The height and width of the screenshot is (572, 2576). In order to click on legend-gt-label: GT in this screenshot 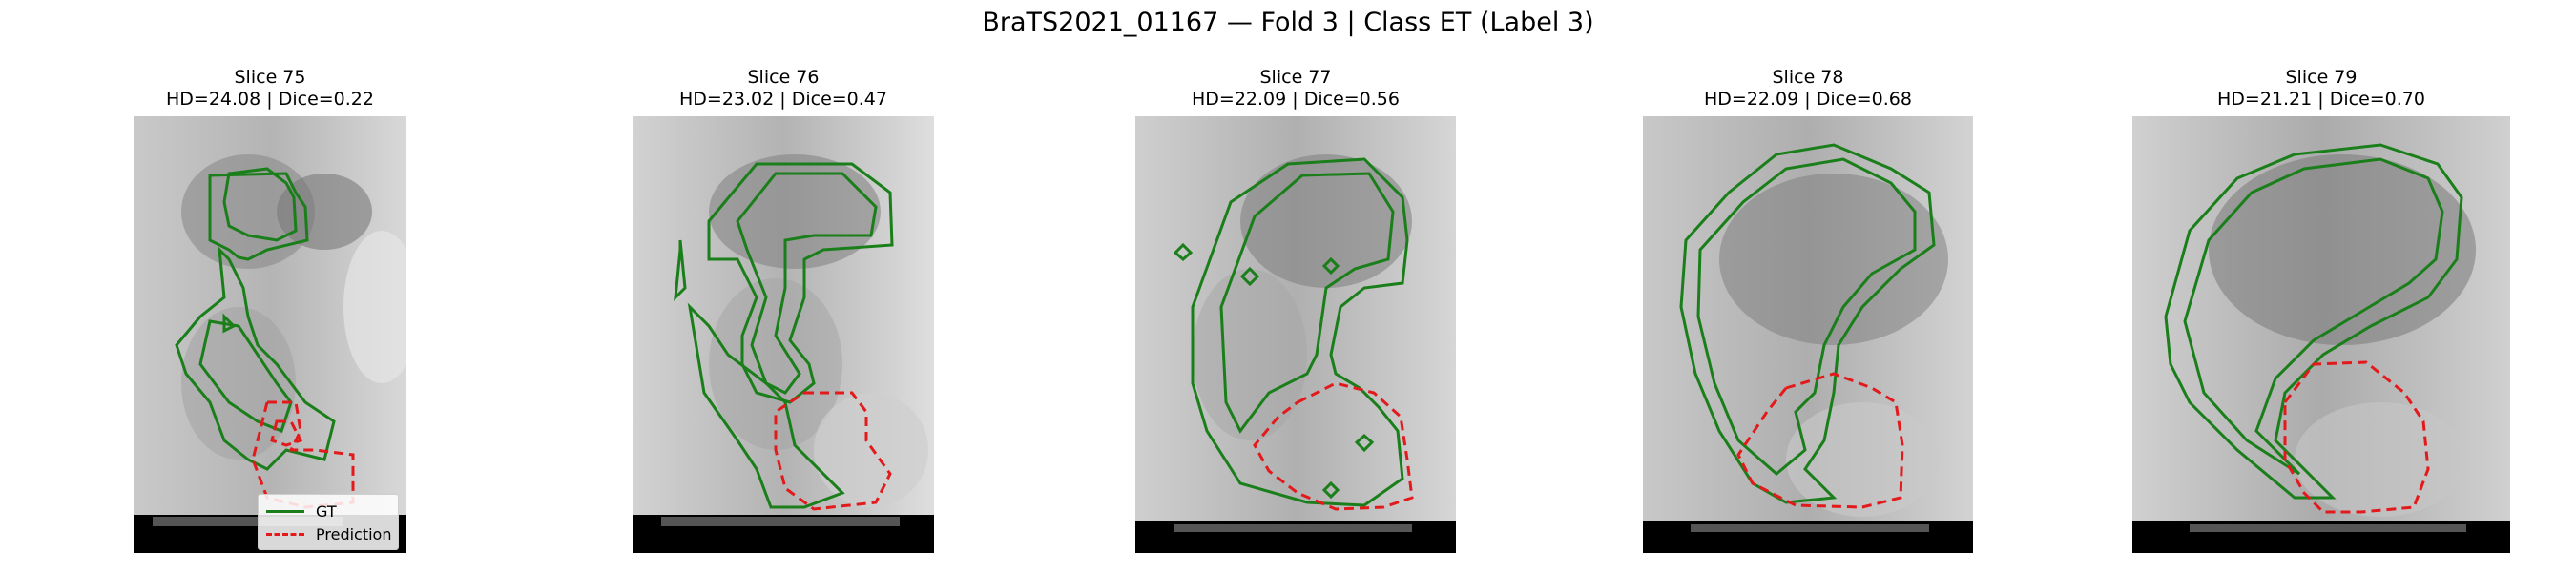, I will do `click(326, 511)`.